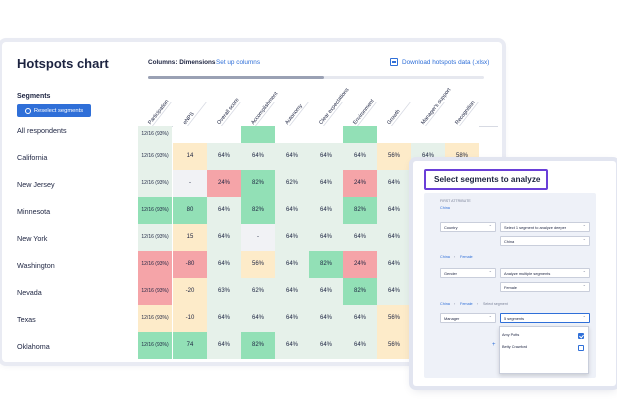 The image size is (617, 411). I want to click on attribute-1-value-select: China, so click(545, 241).